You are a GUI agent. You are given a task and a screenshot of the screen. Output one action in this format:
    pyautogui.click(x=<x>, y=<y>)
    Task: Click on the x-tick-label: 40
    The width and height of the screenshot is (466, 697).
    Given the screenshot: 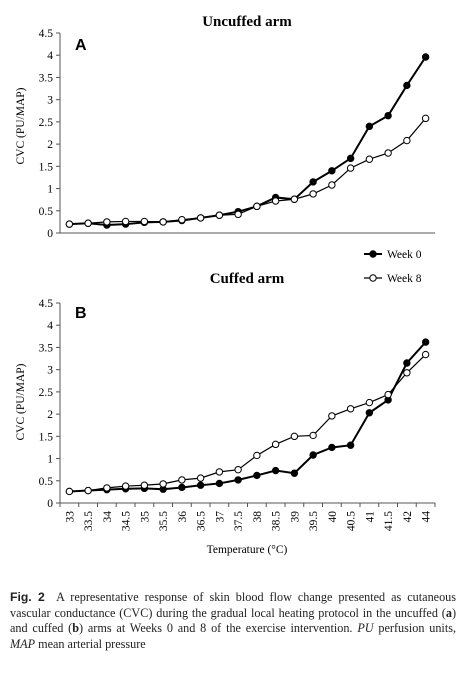 What is the action you would take?
    pyautogui.click(x=333, y=517)
    